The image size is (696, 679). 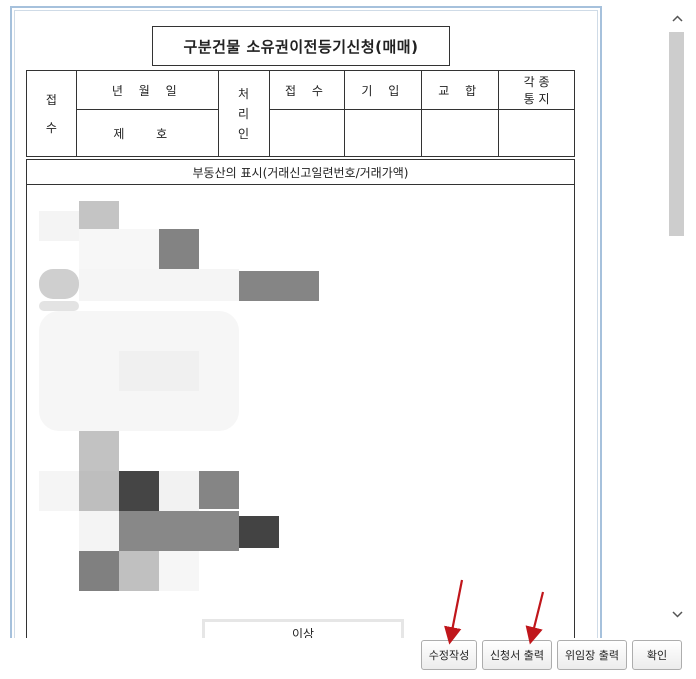 What do you see at coordinates (51, 99) in the screenshot?
I see `receipt-label-1: 접` at bounding box center [51, 99].